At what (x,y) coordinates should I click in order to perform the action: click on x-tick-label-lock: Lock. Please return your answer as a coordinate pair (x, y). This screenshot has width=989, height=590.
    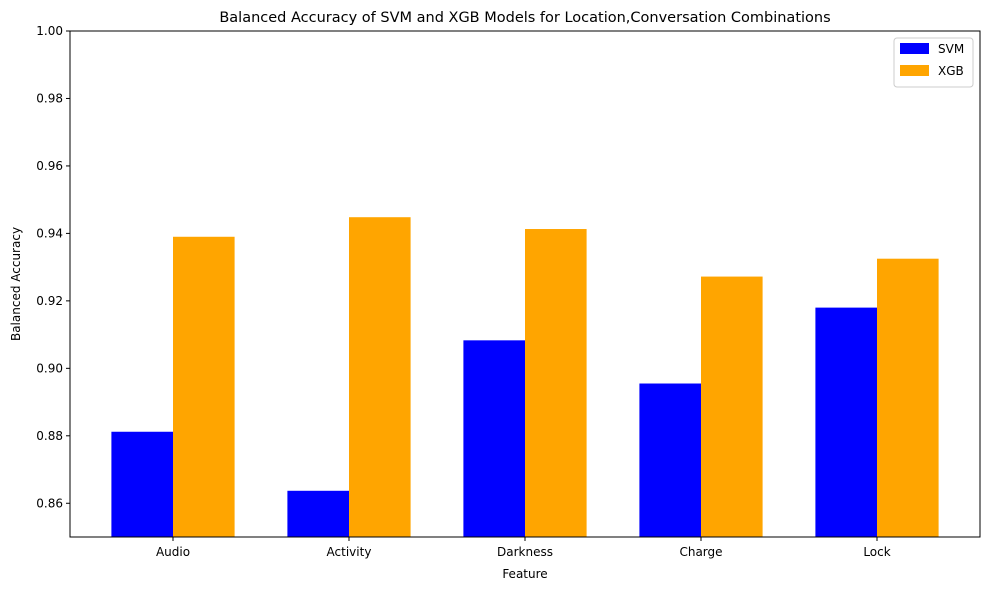
    Looking at the image, I should click on (876, 552).